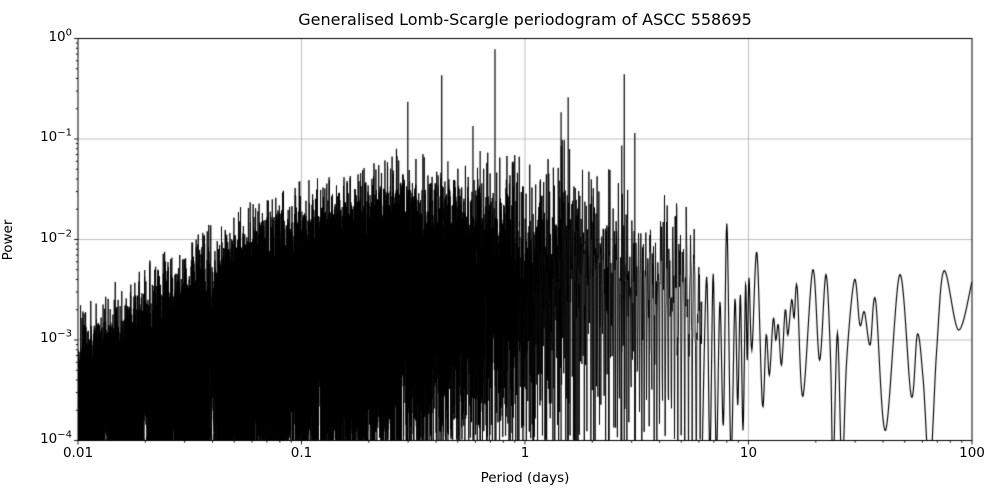  What do you see at coordinates (525, 453) in the screenshot?
I see `x-tick-label: 1` at bounding box center [525, 453].